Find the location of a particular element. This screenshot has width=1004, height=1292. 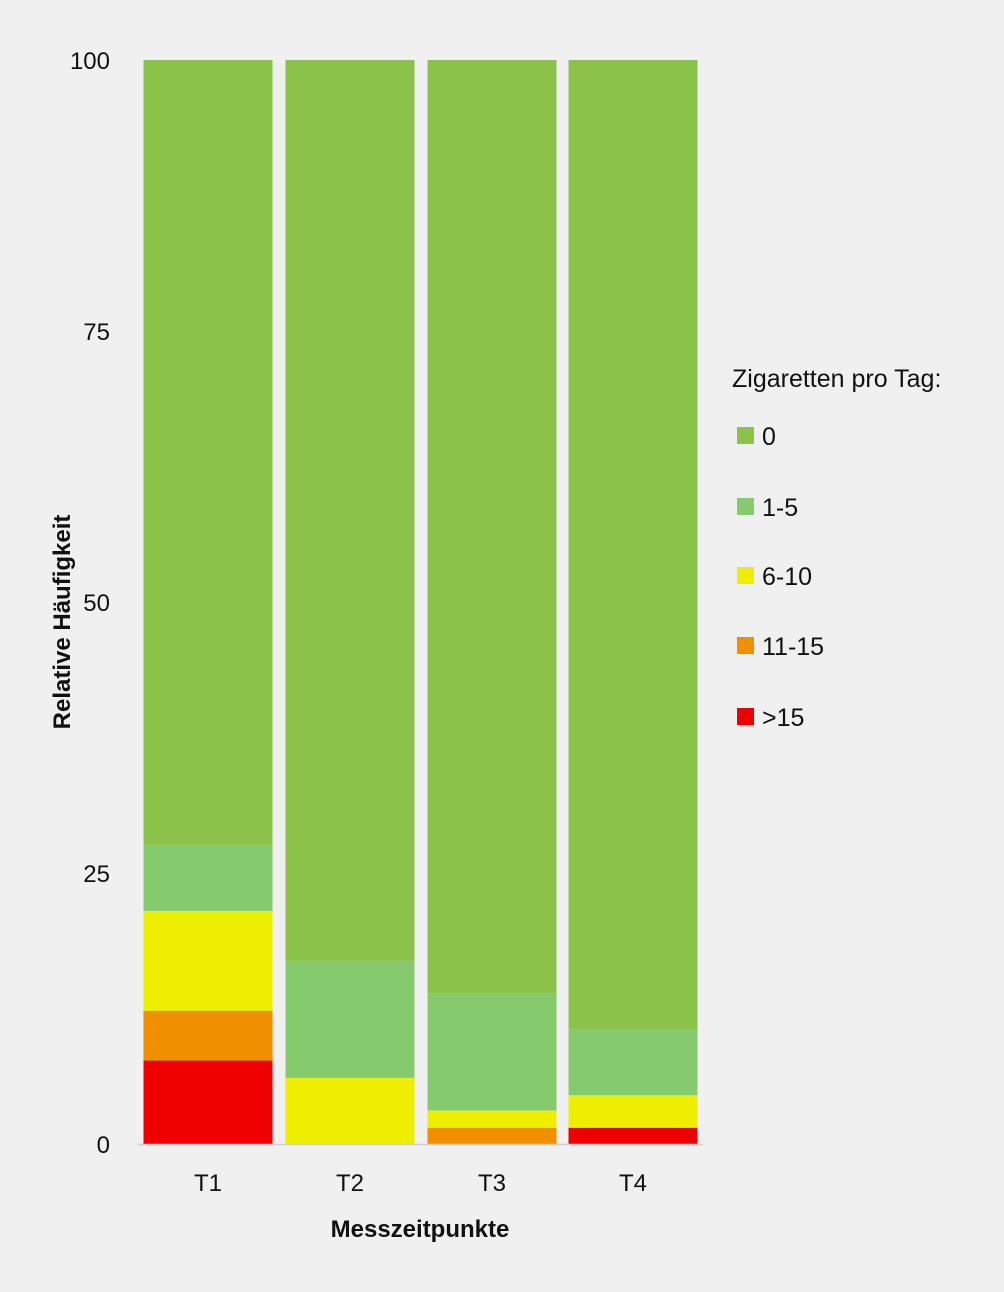

legend-swatch-gt15 is located at coordinates (745, 716).